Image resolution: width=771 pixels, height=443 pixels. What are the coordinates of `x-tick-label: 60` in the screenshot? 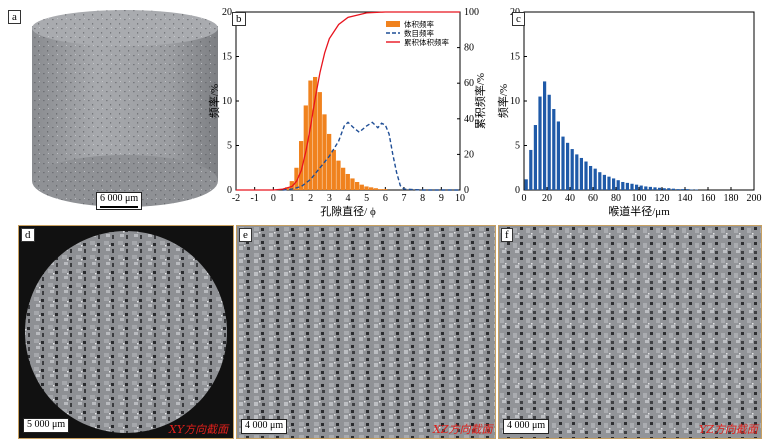 It's located at (593, 198).